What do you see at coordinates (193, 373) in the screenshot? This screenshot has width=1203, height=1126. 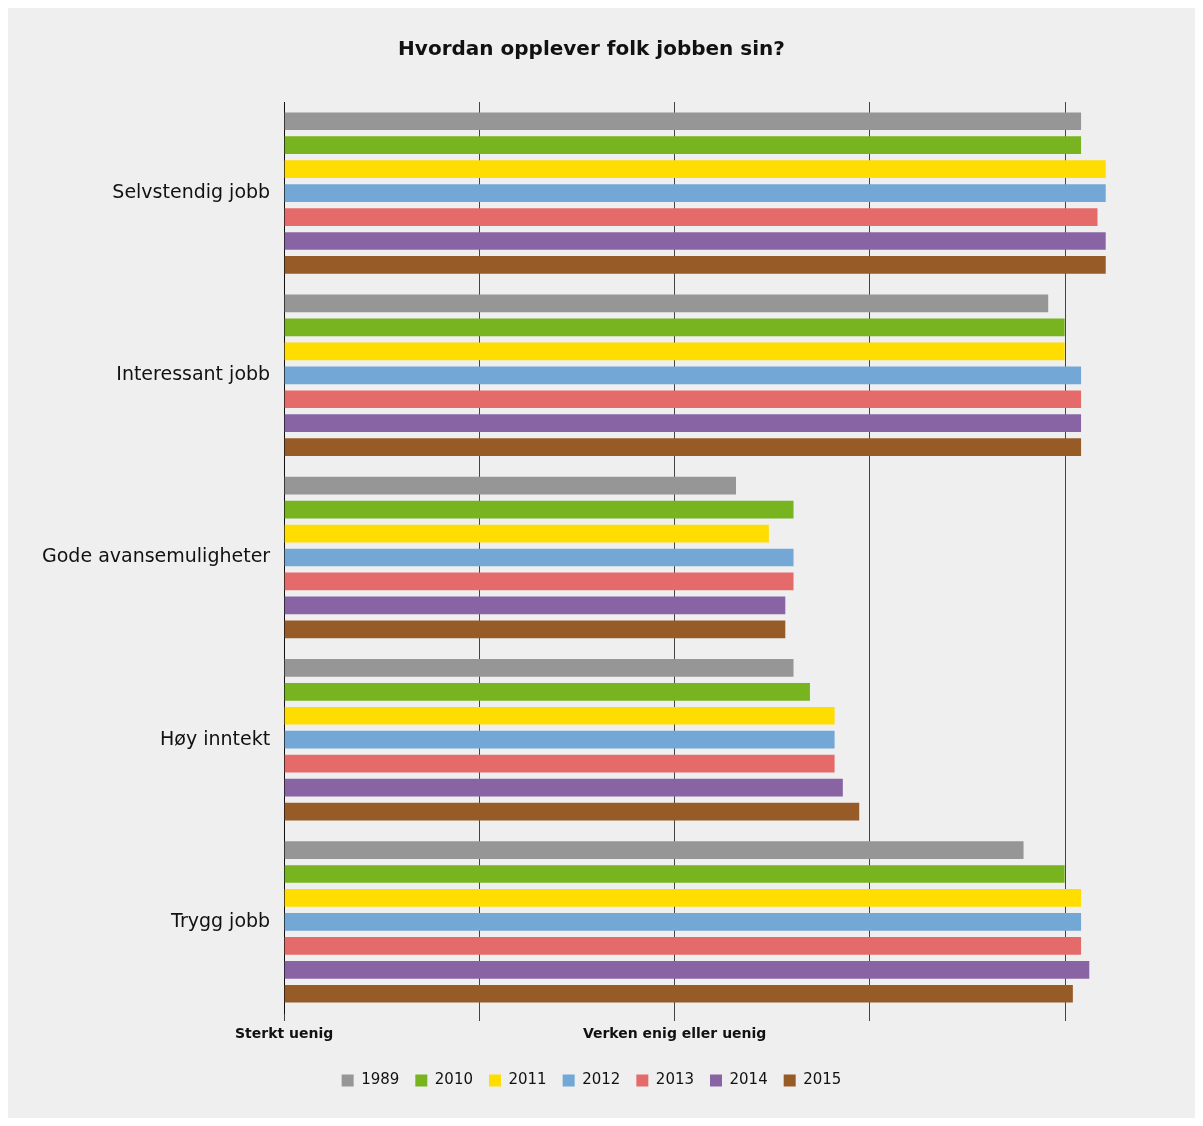 I see `y-tick-label: Interessant jobb` at bounding box center [193, 373].